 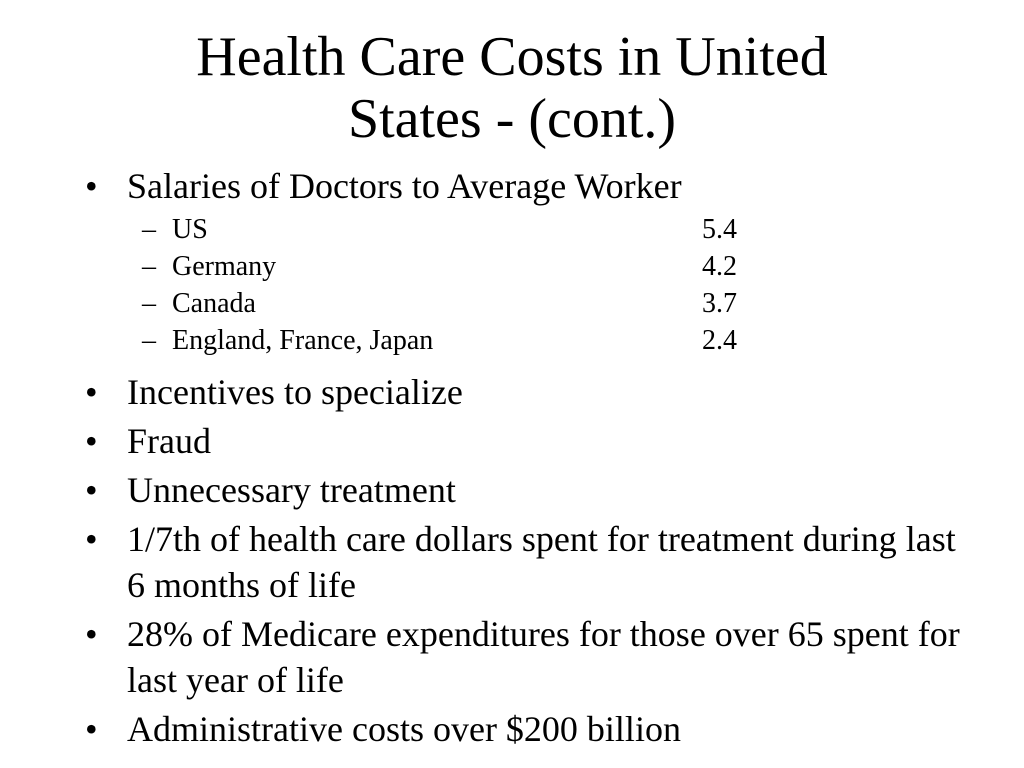 I want to click on country-label: England, France, Japan, so click(x=303, y=340).